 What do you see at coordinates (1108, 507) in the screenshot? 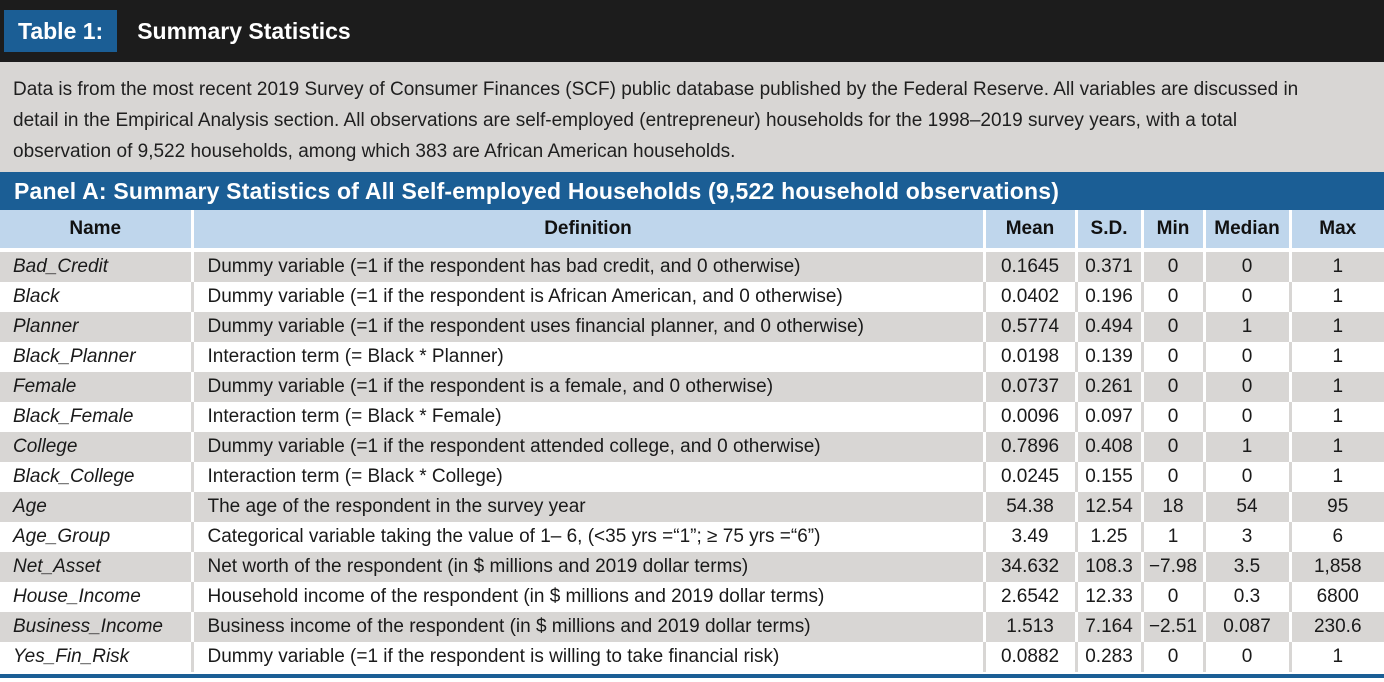
I see `sd-cell: 12.54` at bounding box center [1108, 507].